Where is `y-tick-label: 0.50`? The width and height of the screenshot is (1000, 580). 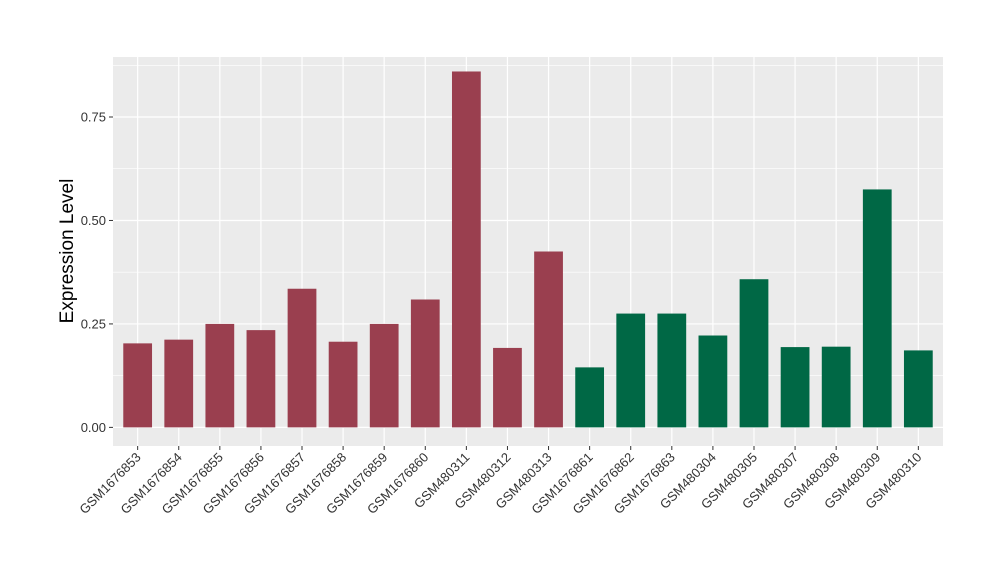
y-tick-label: 0.50 is located at coordinates (93, 220).